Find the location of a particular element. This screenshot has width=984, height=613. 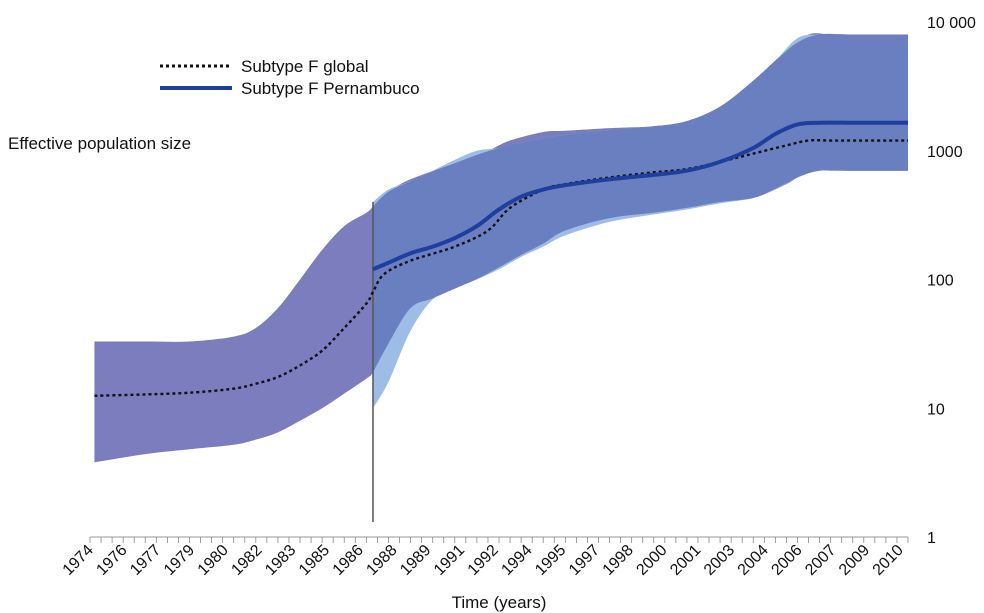

x-ticks is located at coordinates (499, 540).